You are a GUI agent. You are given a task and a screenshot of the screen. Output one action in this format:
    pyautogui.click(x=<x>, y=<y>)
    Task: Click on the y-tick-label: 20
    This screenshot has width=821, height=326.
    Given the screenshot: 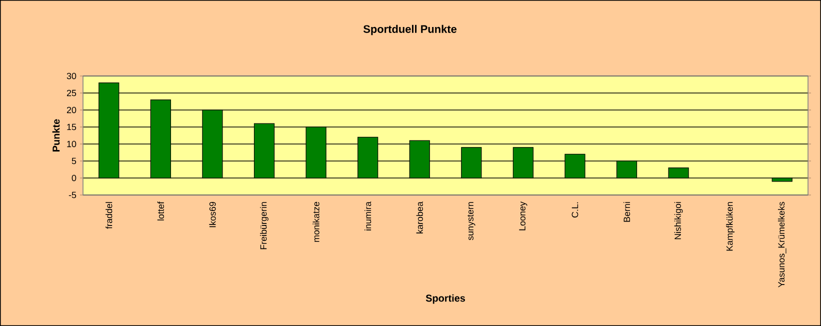 What is the action you would take?
    pyautogui.click(x=71, y=110)
    